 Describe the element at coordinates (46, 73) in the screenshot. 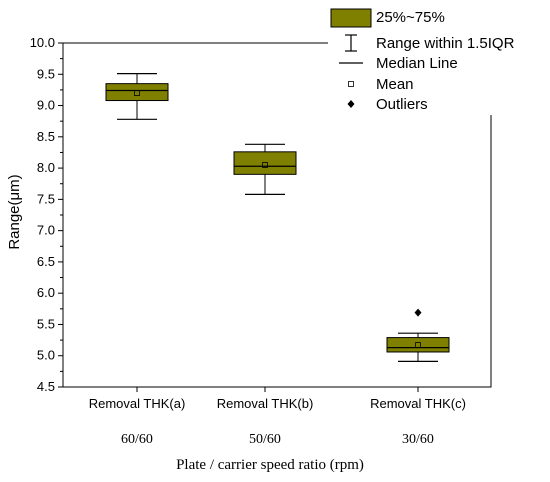

I see `y-tick-label: 9.5` at that location.